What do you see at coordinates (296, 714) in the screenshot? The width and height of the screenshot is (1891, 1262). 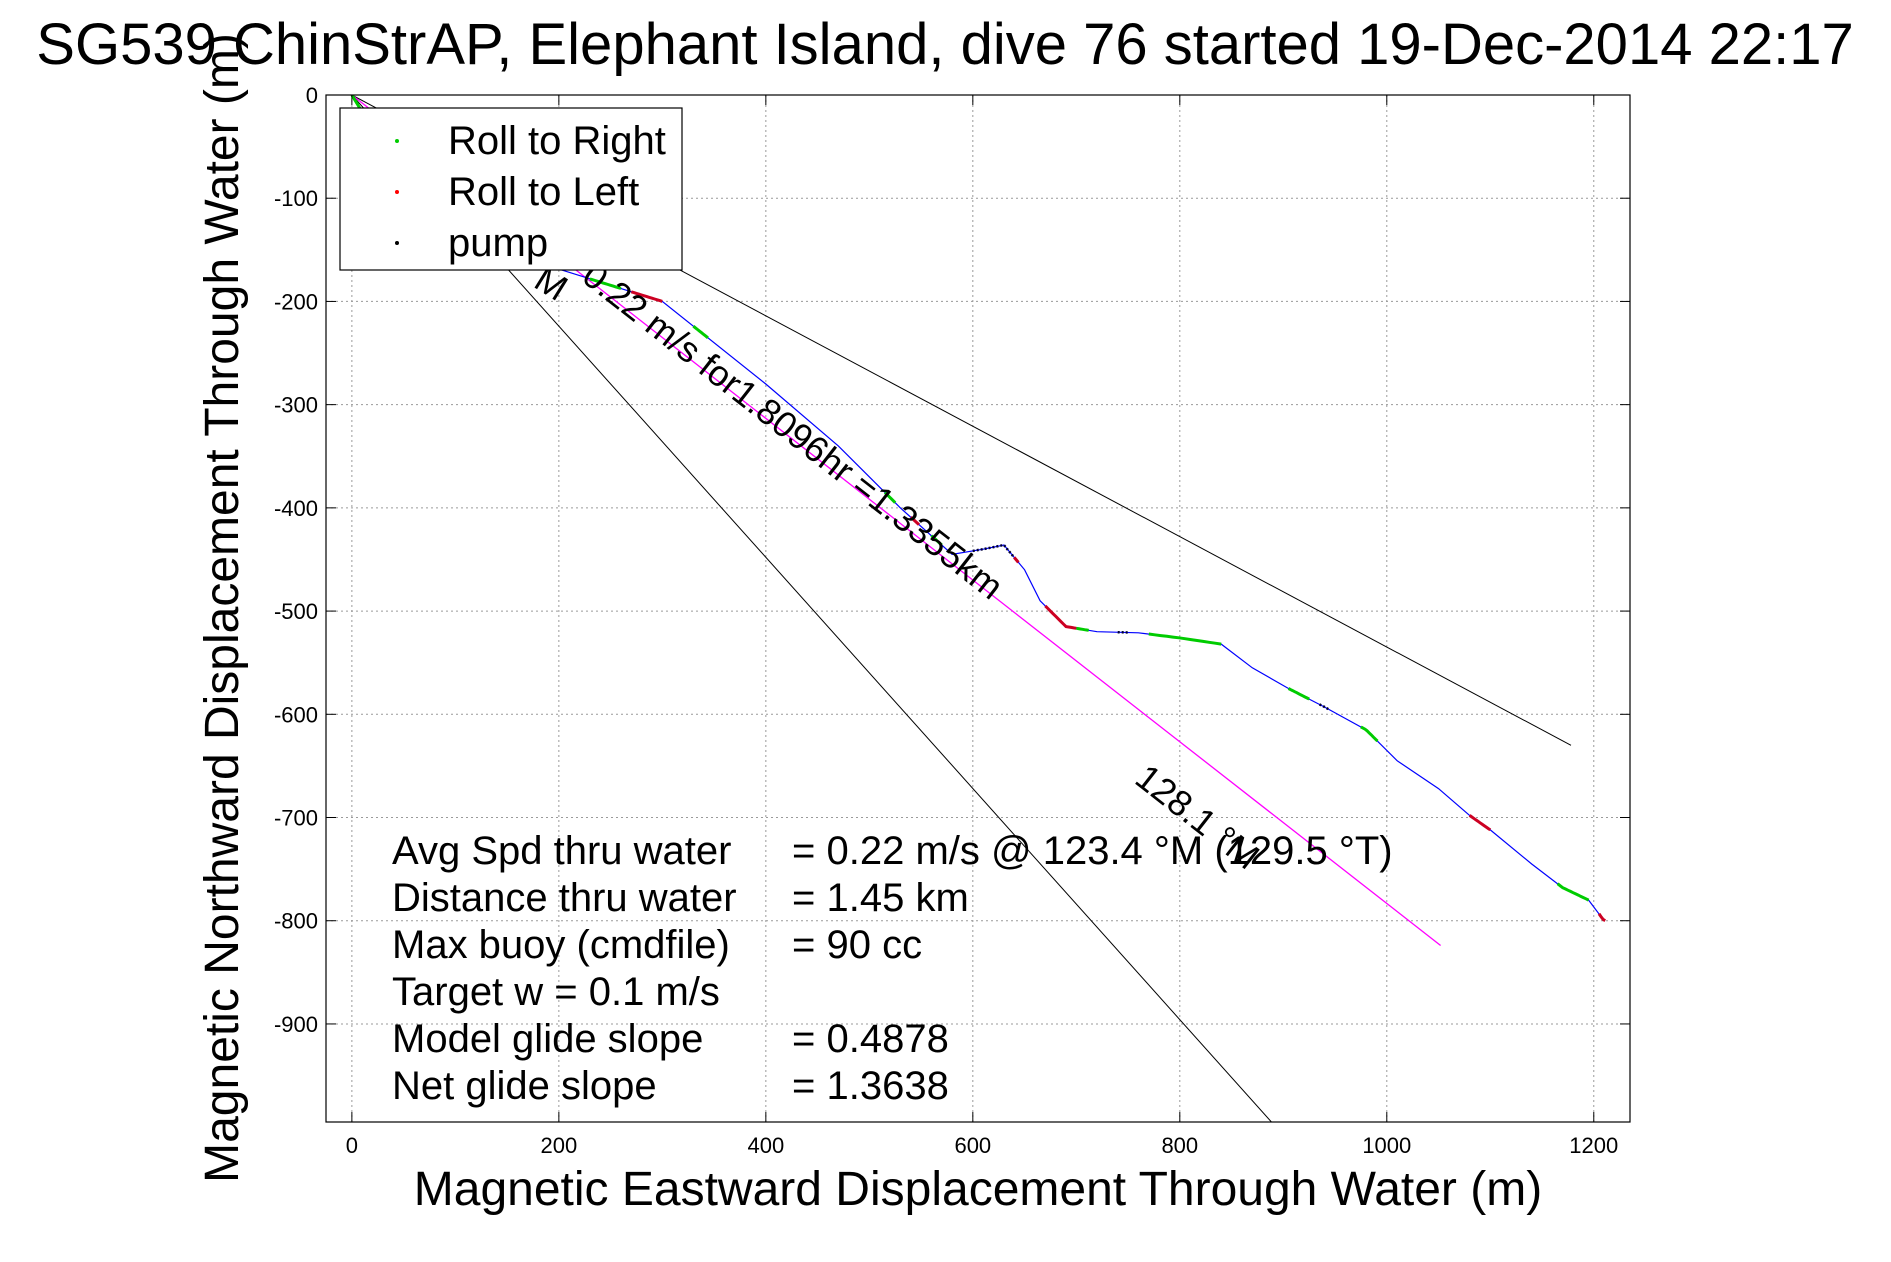 I see `y-tick-label: -600` at bounding box center [296, 714].